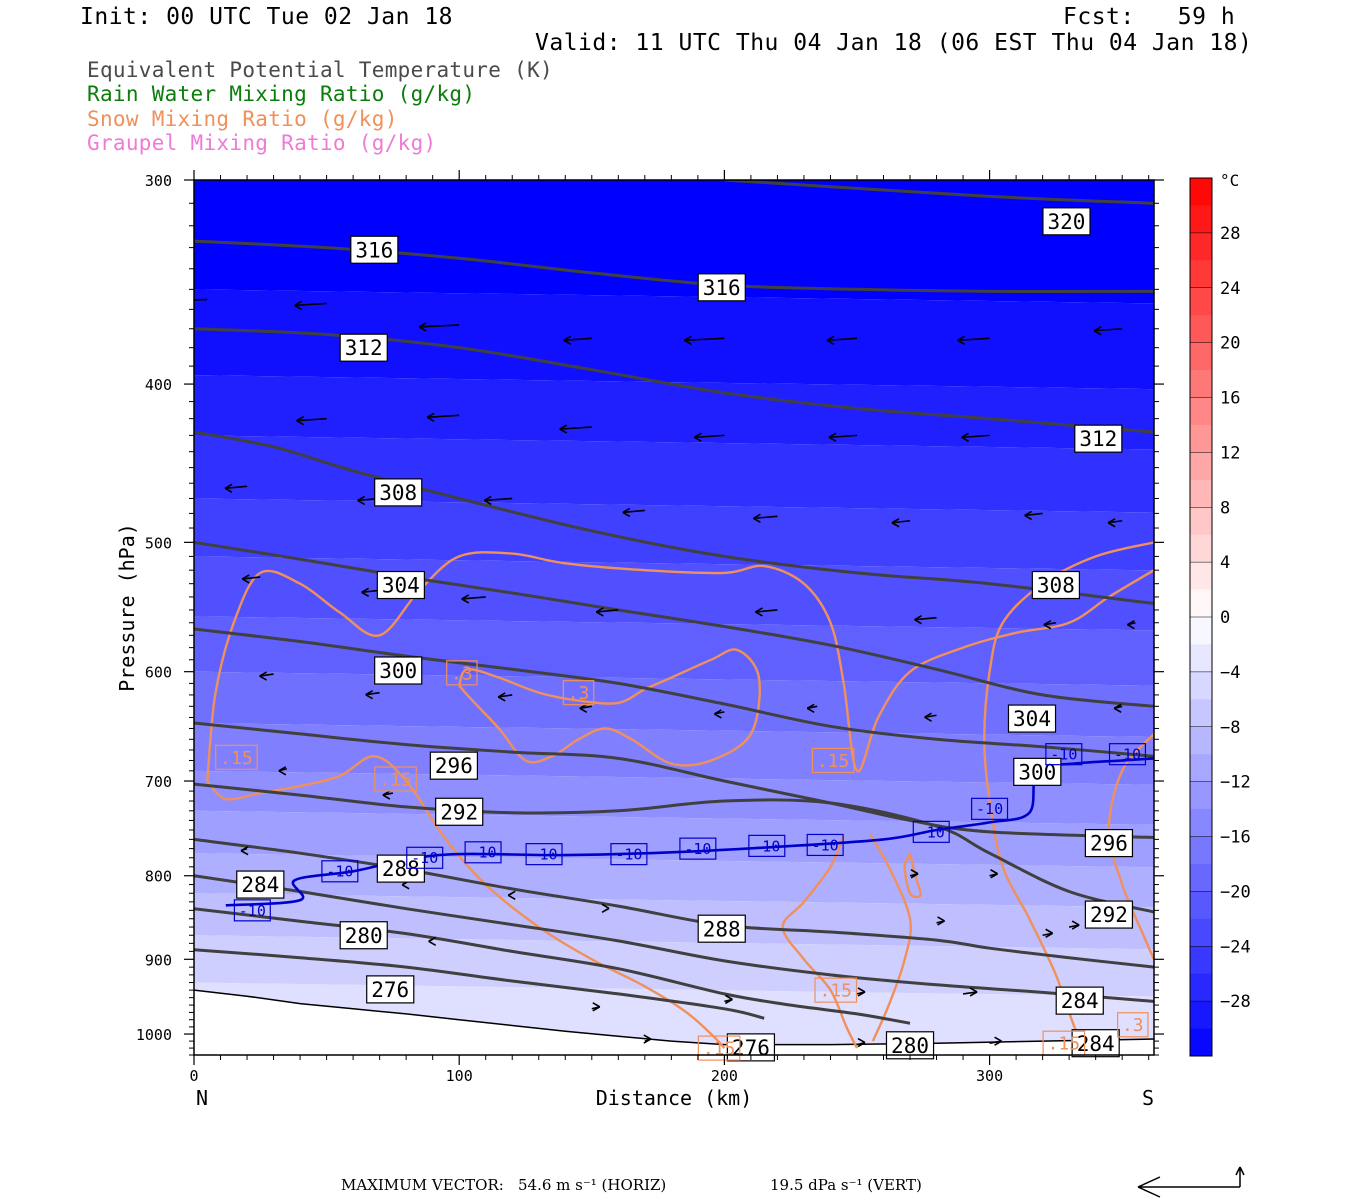  What do you see at coordinates (1230, 728) in the screenshot?
I see `colorbar-label: −8` at bounding box center [1230, 728].